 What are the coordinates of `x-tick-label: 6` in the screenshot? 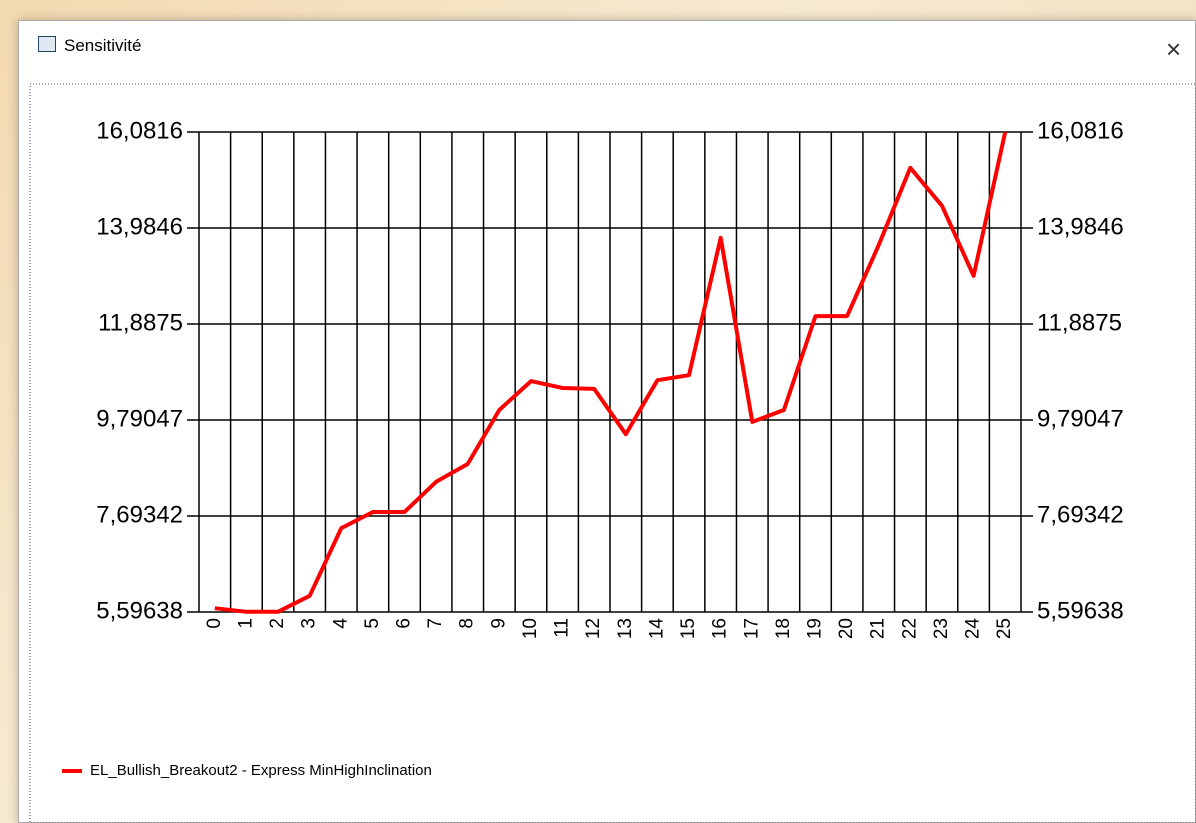 It's located at (404, 623).